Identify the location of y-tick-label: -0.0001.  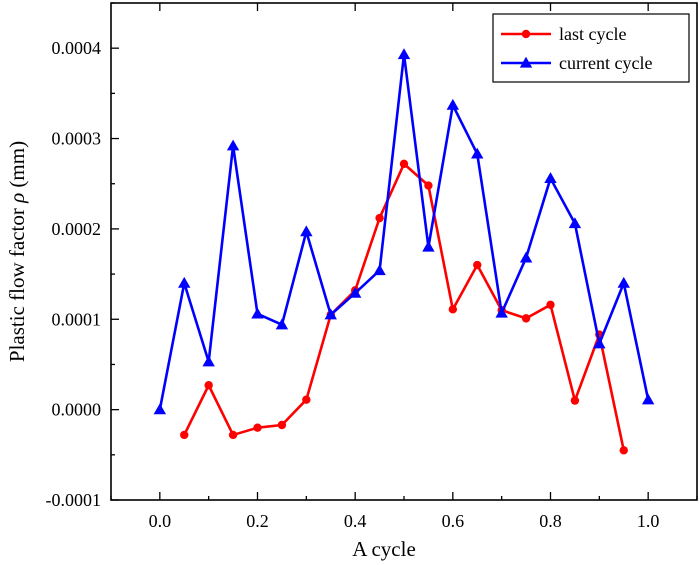
(74, 500).